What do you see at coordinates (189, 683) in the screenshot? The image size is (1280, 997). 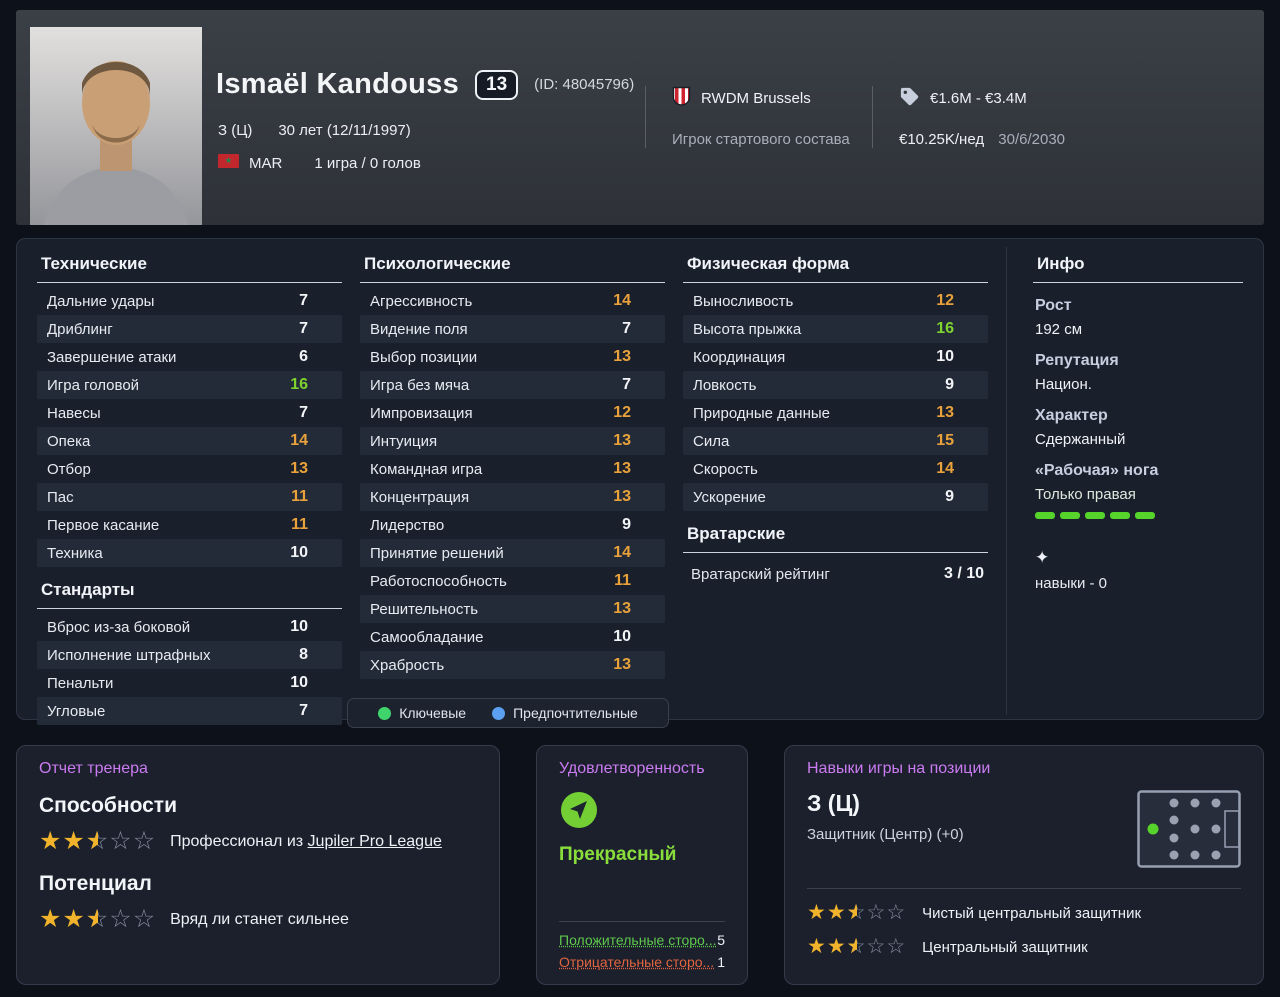 I see `attribute-row: Пенальти 10` at bounding box center [189, 683].